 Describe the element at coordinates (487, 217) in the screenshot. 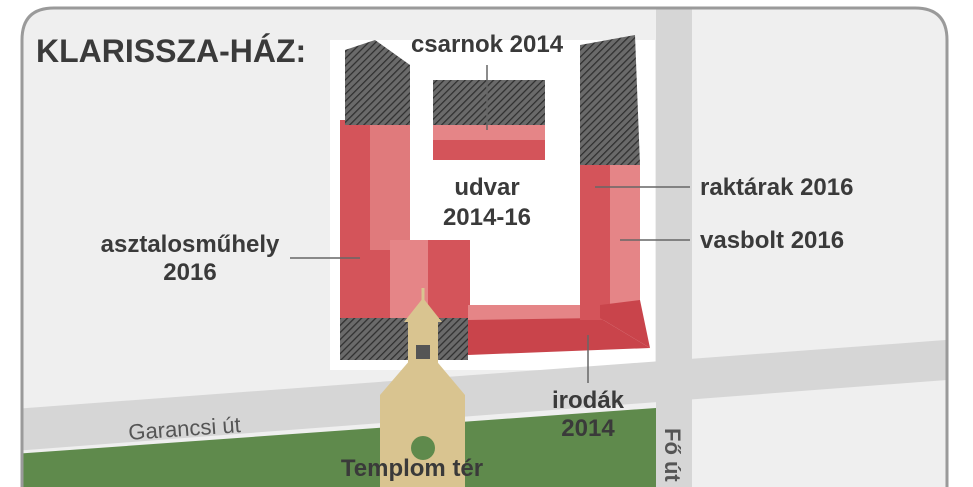

I see `label: 2014-16` at that location.